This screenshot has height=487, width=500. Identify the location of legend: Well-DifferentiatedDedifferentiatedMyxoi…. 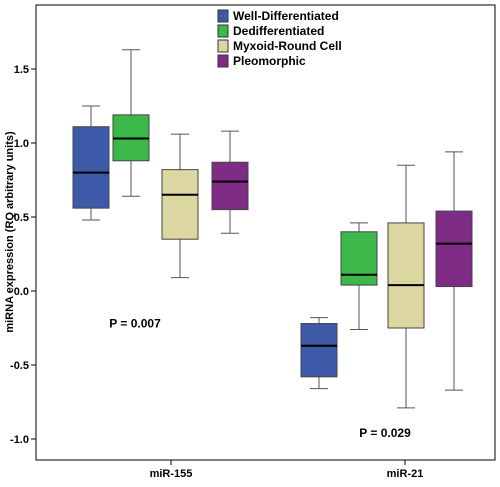
(279, 38).